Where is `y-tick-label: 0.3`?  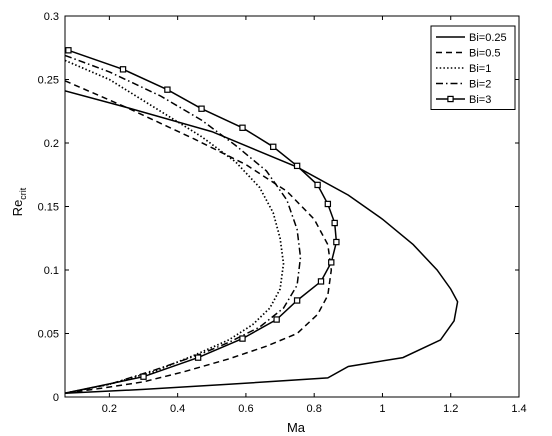
y-tick-label: 0.3 is located at coordinates (51, 17).